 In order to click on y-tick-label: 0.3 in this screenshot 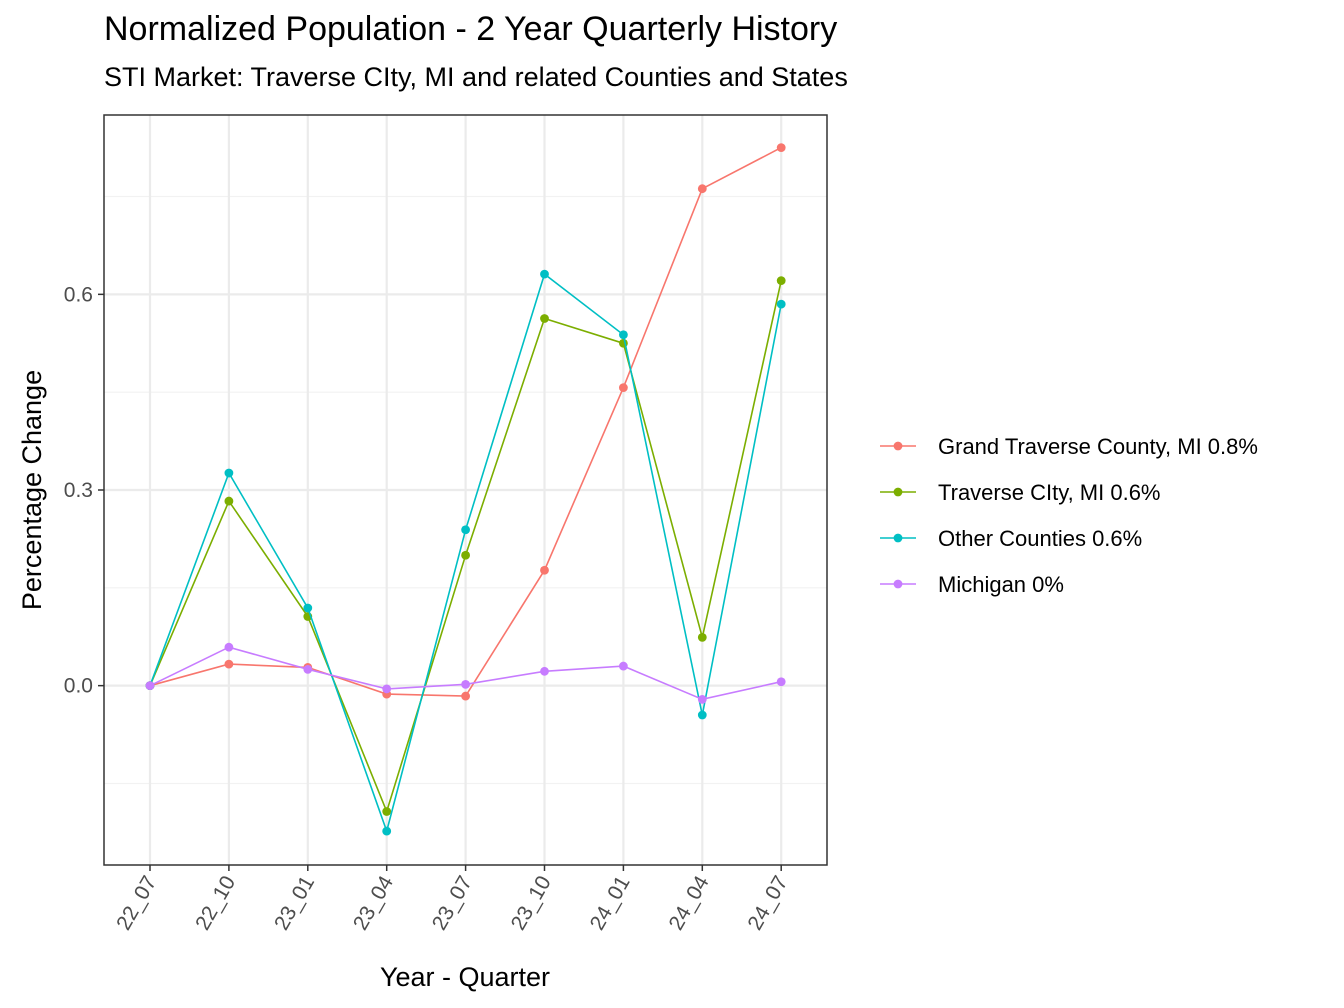, I will do `click(78, 490)`.